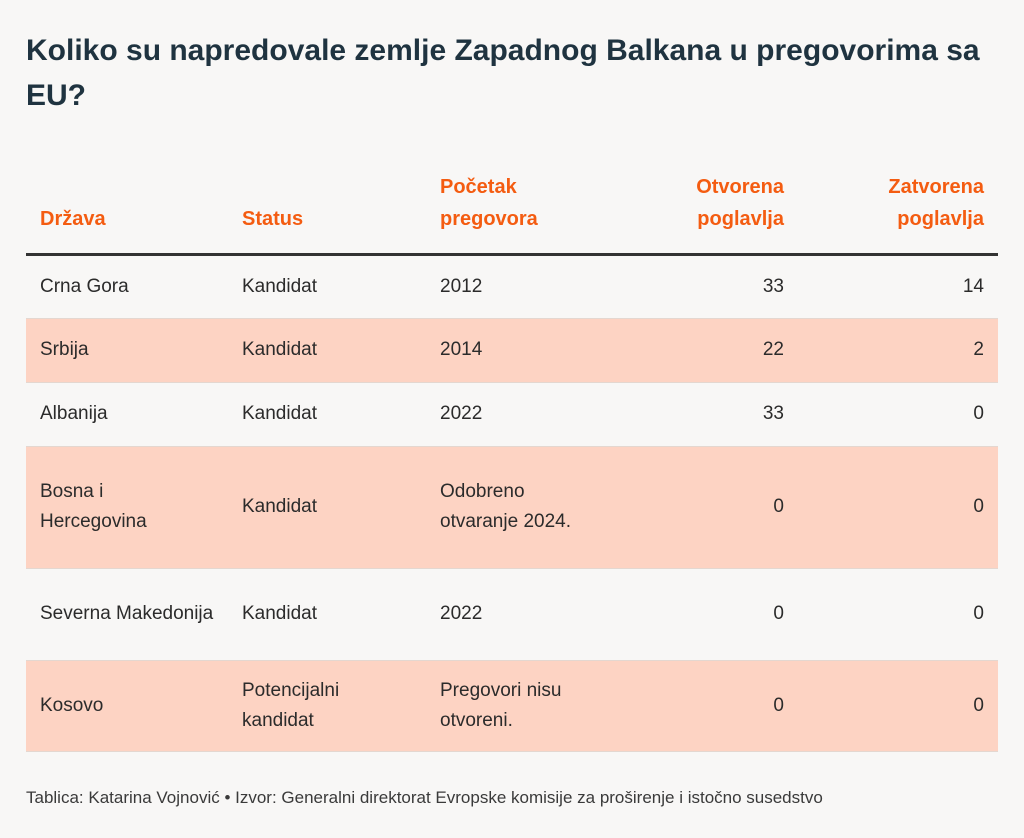 The image size is (1024, 838). What do you see at coordinates (898, 350) in the screenshot?
I see `cell-zatvorena: 2` at bounding box center [898, 350].